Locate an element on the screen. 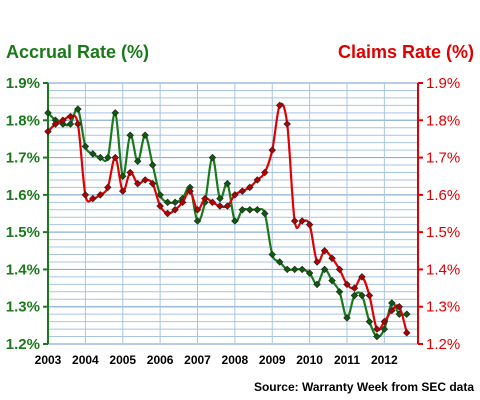 The image size is (480, 400). x-tick-label: 2008 is located at coordinates (235, 360).